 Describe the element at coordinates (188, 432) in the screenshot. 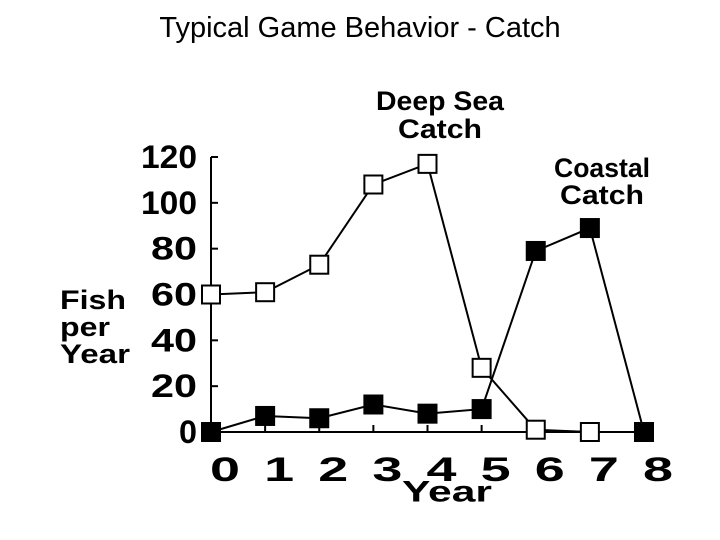

I see `y-tick-label: 0` at that location.